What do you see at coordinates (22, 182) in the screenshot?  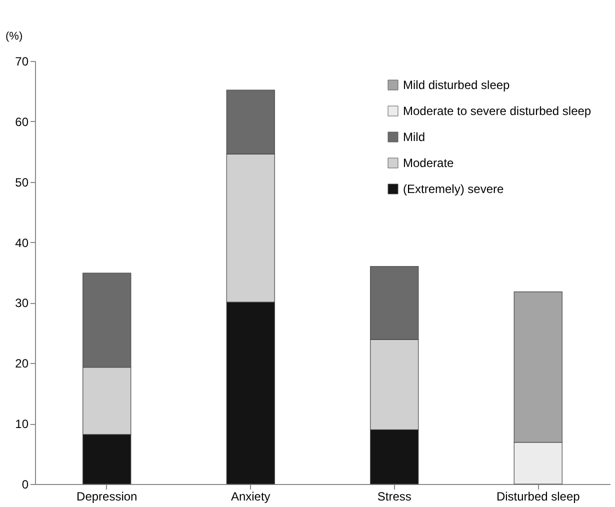 I see `y-tick-label: 50` at bounding box center [22, 182].